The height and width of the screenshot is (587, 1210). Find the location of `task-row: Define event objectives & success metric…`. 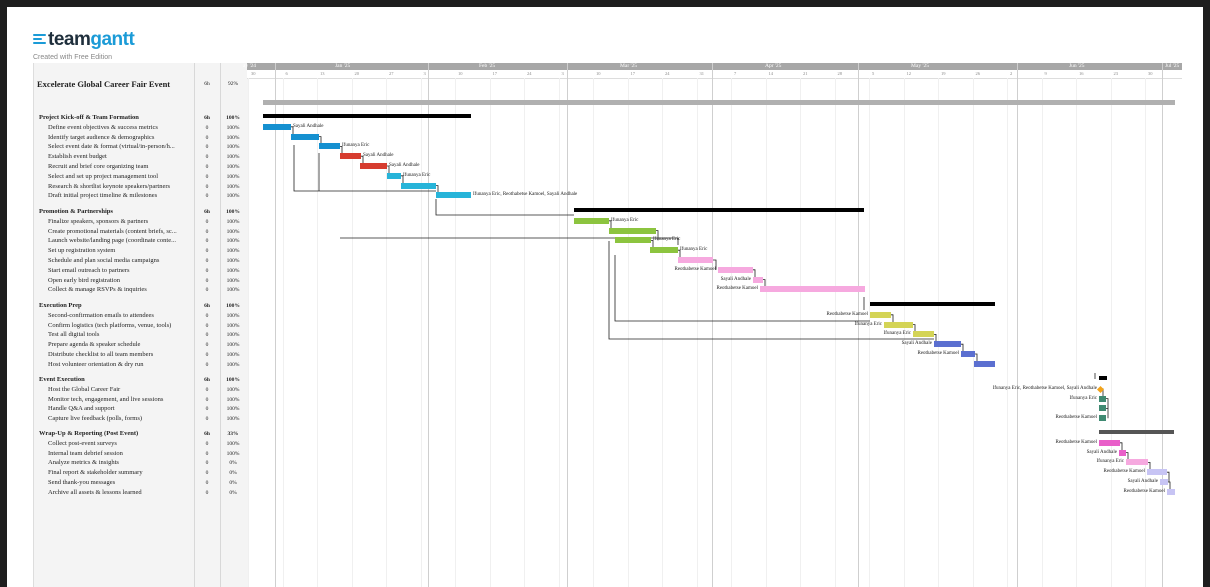

task-row: Define event objectives & success metric… is located at coordinates (141, 128).